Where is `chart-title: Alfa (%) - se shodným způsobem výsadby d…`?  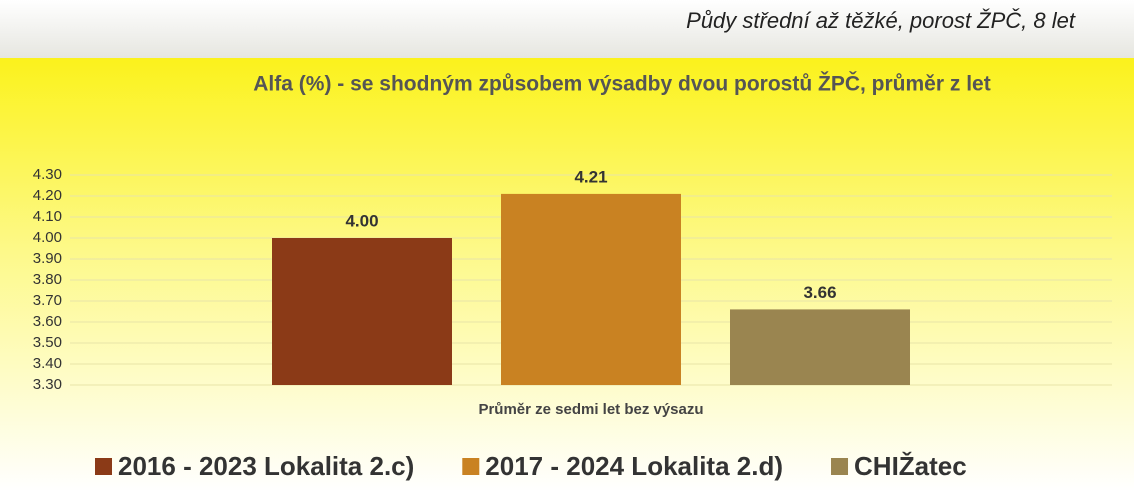
chart-title: Alfa (%) - se shodným způsobem výsadby d… is located at coordinates (621, 84).